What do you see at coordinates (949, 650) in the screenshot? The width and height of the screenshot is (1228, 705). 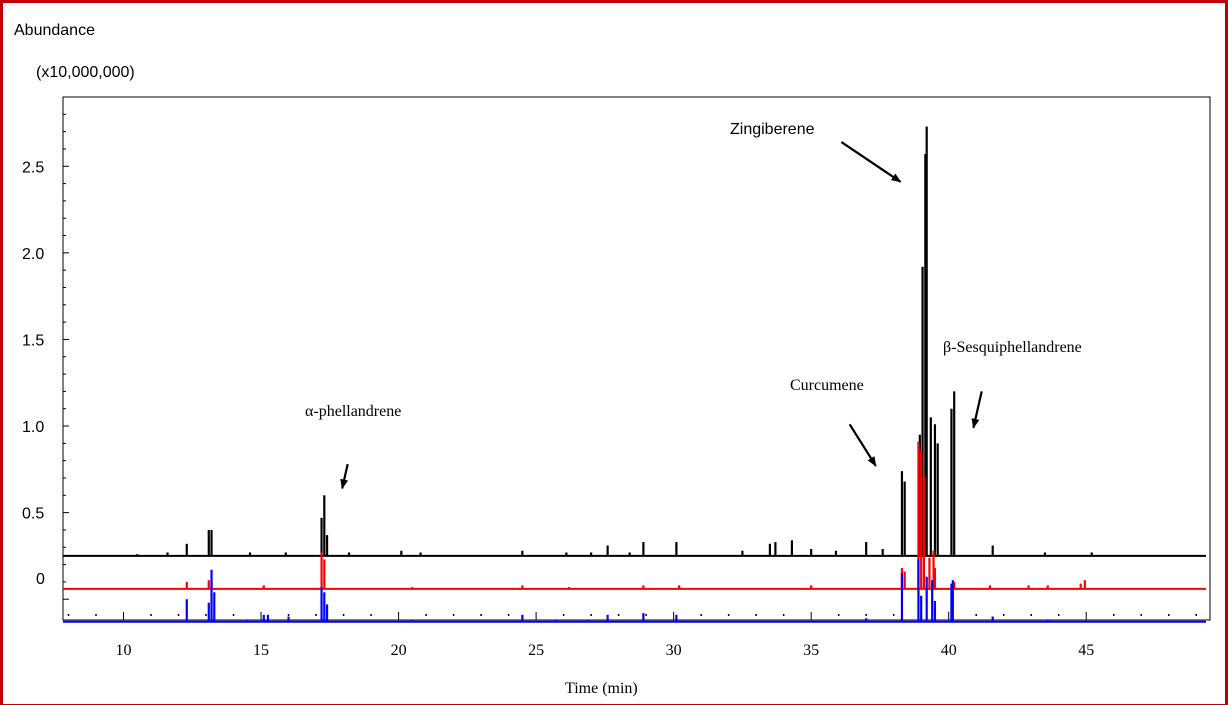 I see `x-tick-label: 40` at bounding box center [949, 650].